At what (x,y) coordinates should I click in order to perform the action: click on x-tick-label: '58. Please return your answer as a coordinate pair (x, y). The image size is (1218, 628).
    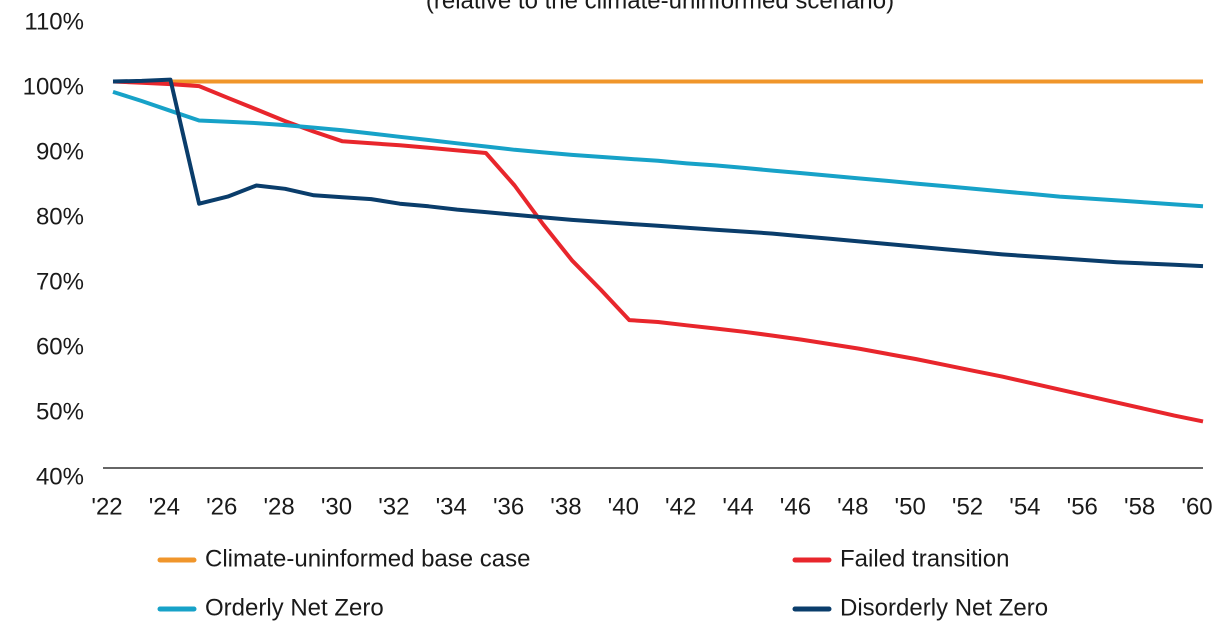
    Looking at the image, I should click on (1139, 506).